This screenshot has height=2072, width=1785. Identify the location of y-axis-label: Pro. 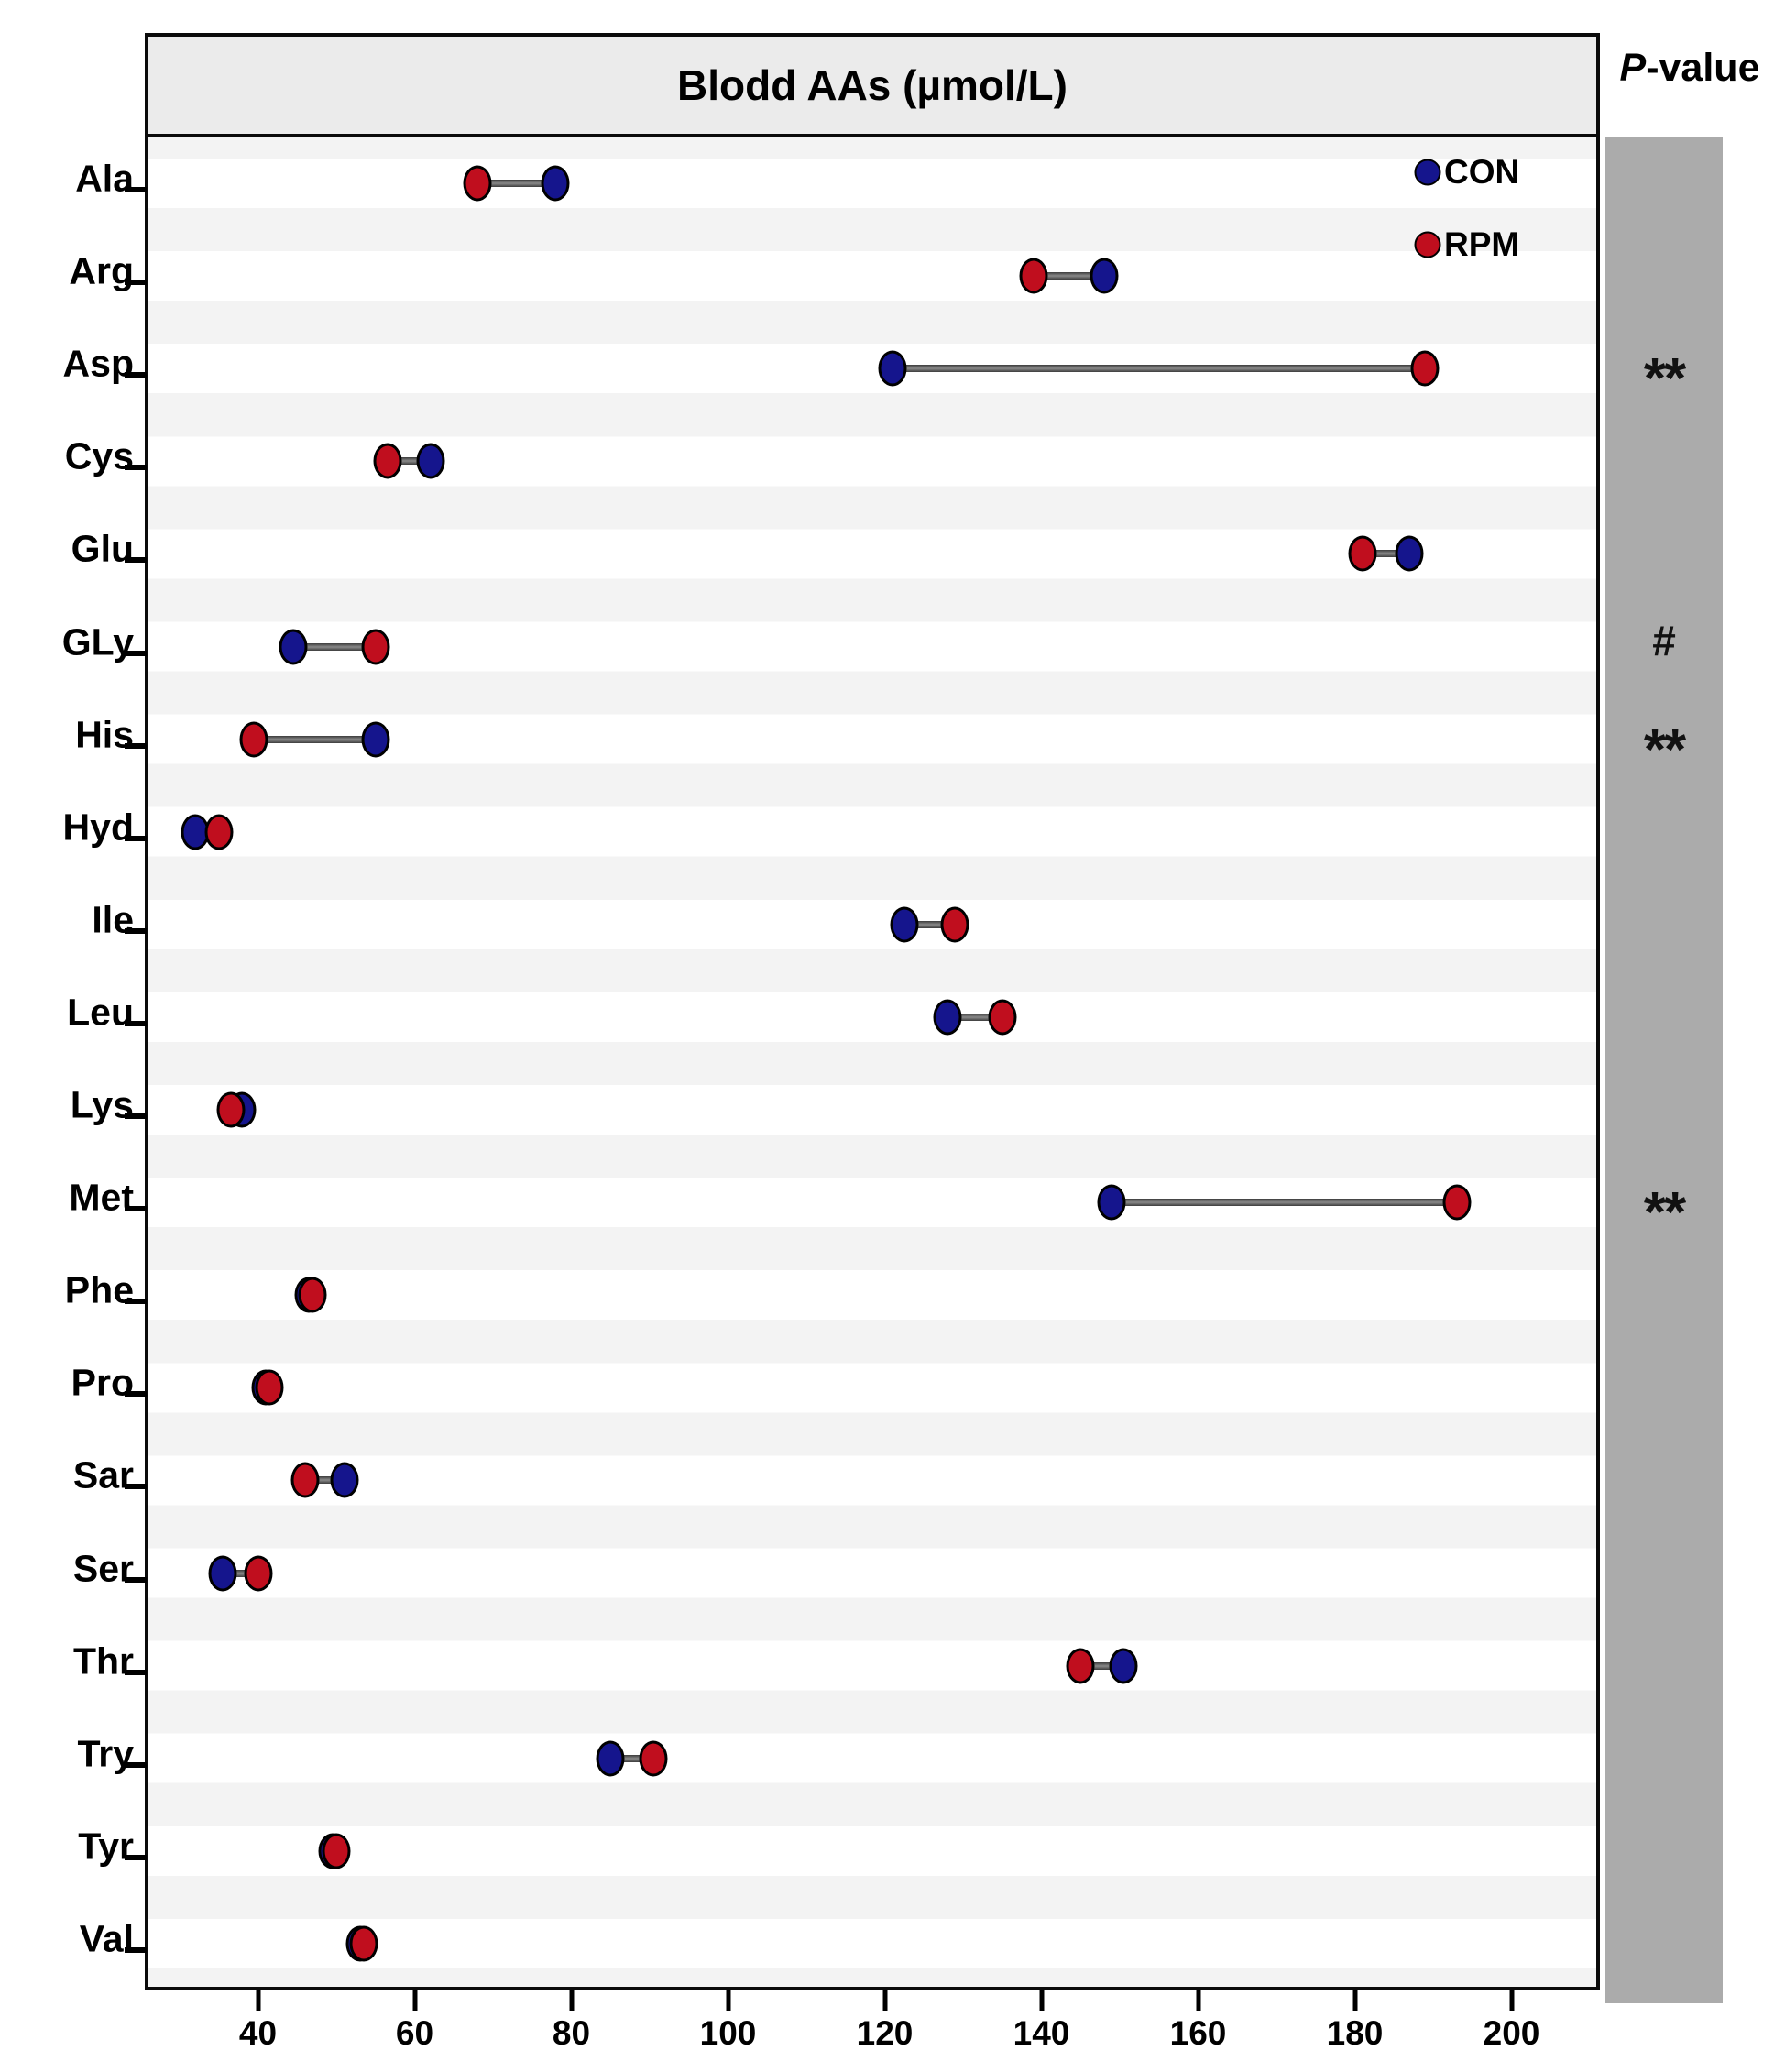
(102, 1382).